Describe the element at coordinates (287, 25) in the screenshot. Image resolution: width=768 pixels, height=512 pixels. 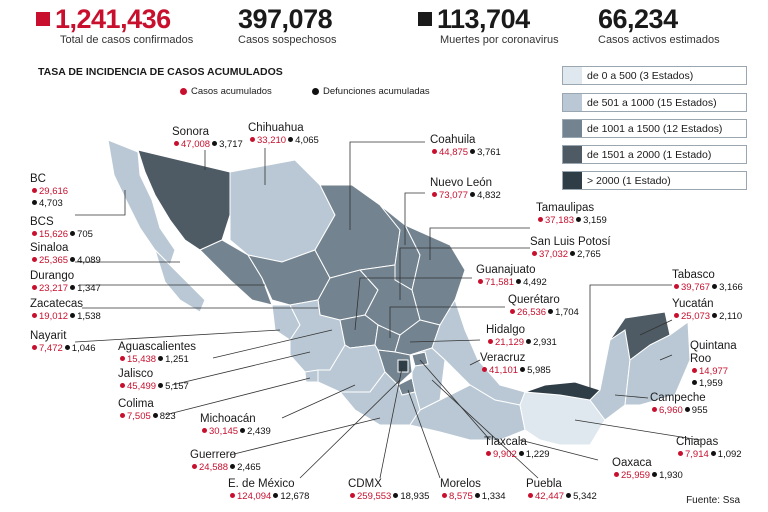
I see `stat-suspected: 397,078 Casos sospechosos` at that location.